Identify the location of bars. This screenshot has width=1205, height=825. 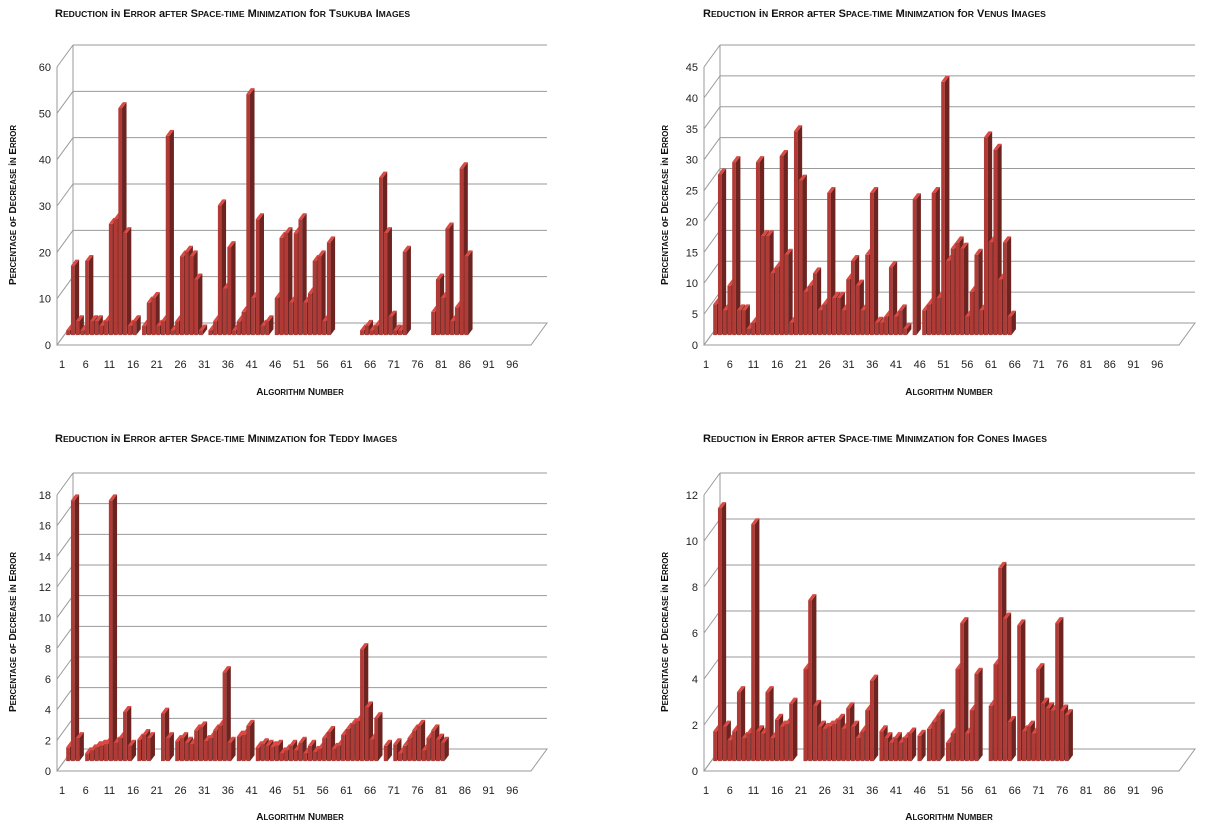
(257, 628).